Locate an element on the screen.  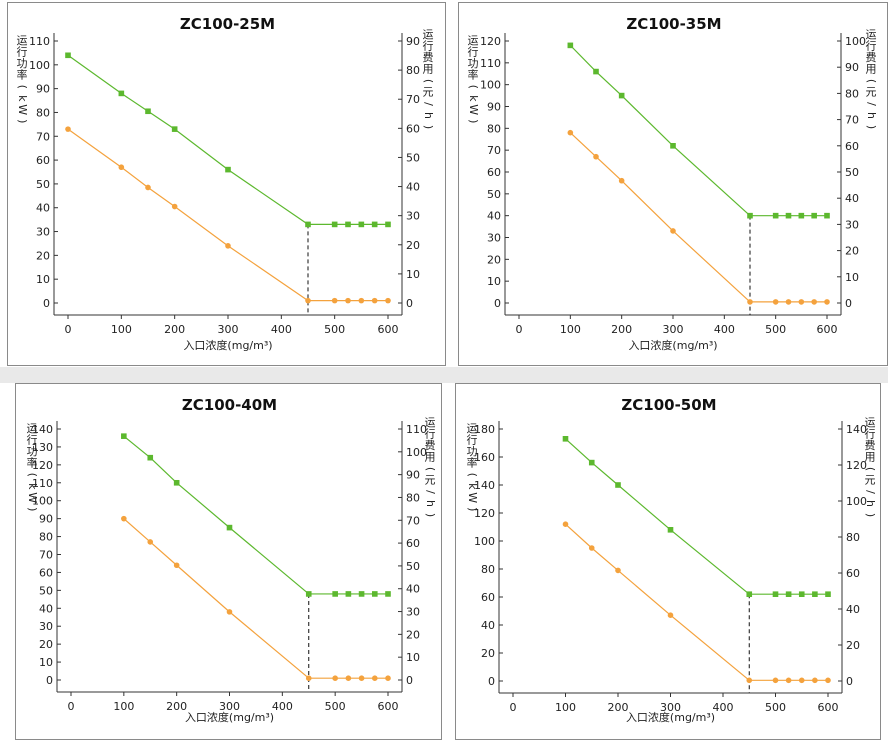
y2-tick-label: 90 is located at coordinates (413, 475).